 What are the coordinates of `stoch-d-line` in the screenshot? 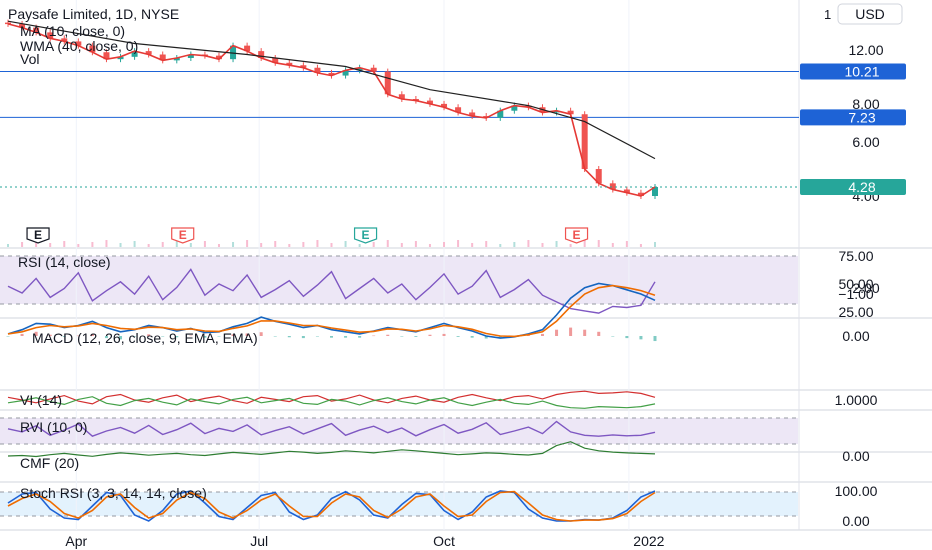 It's located at (331, 506).